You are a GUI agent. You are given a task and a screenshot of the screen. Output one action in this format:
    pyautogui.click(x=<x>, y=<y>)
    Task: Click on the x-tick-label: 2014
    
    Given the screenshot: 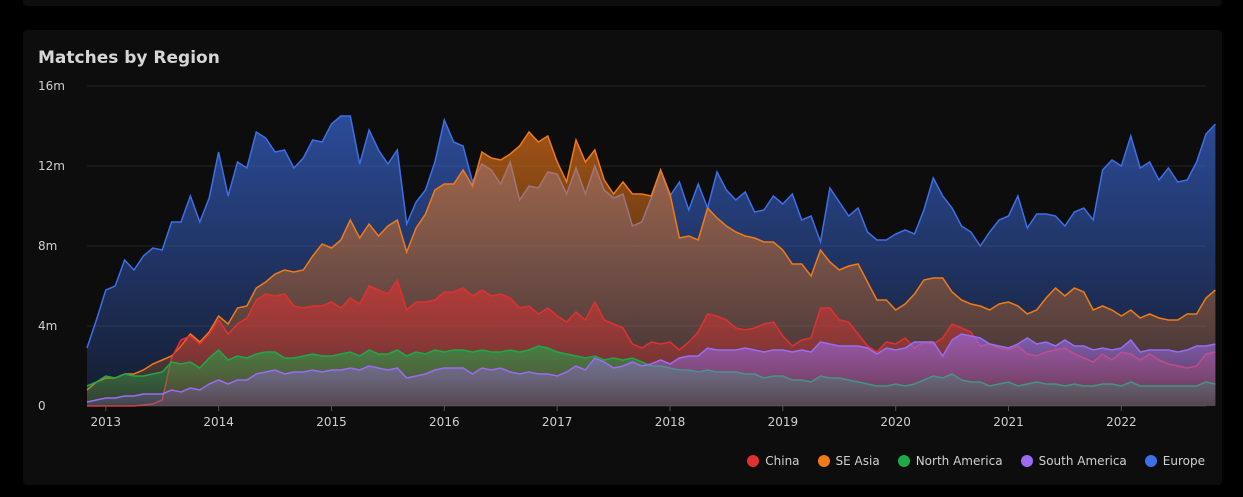 What is the action you would take?
    pyautogui.click(x=218, y=422)
    